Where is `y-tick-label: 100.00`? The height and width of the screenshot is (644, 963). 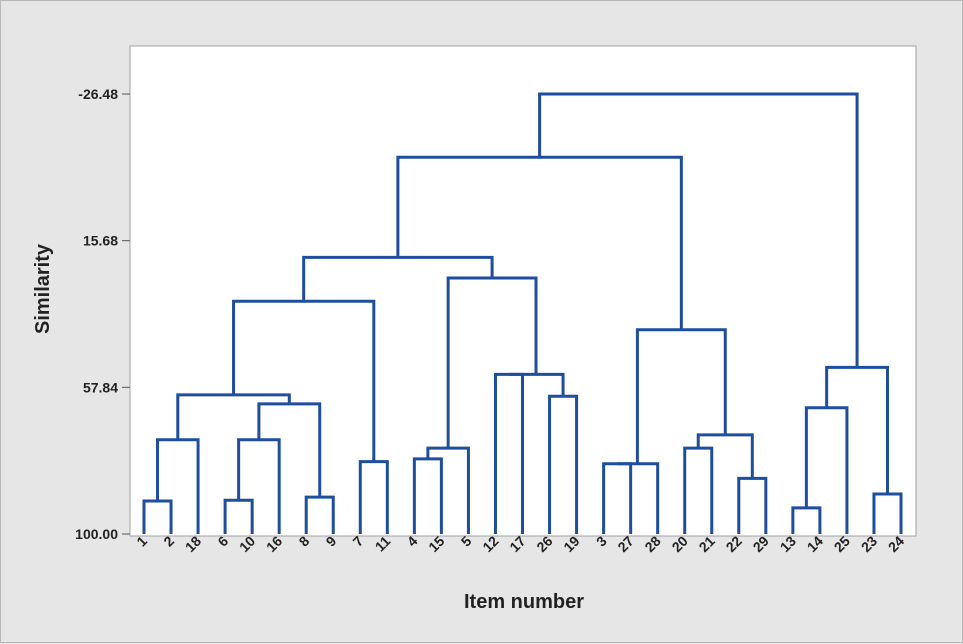 y-tick-label: 100.00 is located at coordinates (96, 534).